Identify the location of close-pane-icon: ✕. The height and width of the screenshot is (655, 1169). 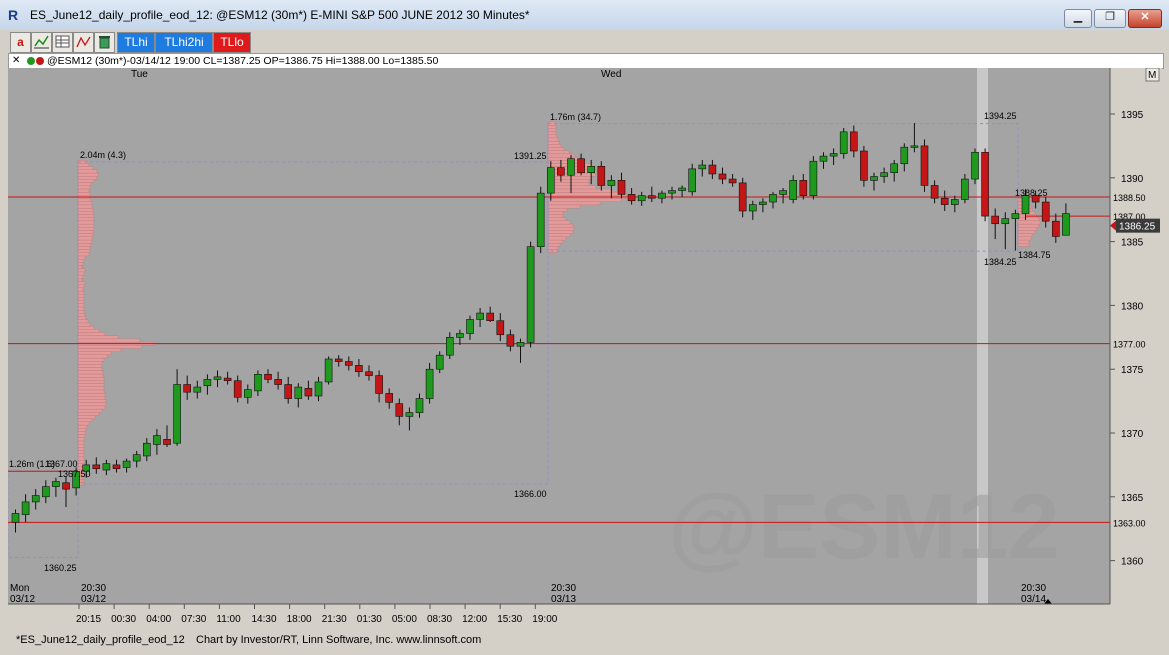
(16, 60).